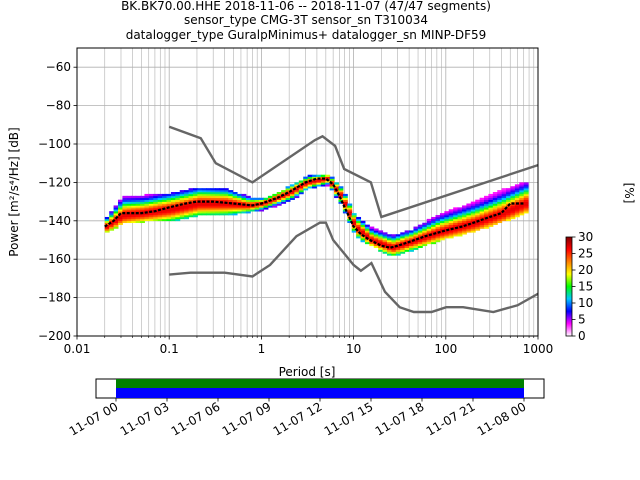 The height and width of the screenshot is (480, 640). I want to click on coverage-used-band, so click(320, 383).